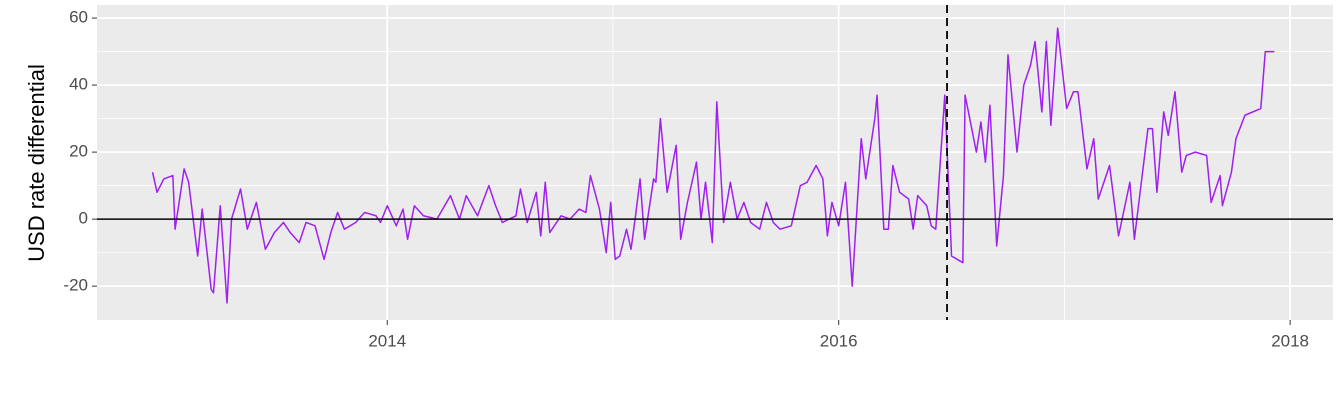 The width and height of the screenshot is (1344, 408). What do you see at coordinates (1290, 340) in the screenshot?
I see `x-tick-label: 2018` at bounding box center [1290, 340].